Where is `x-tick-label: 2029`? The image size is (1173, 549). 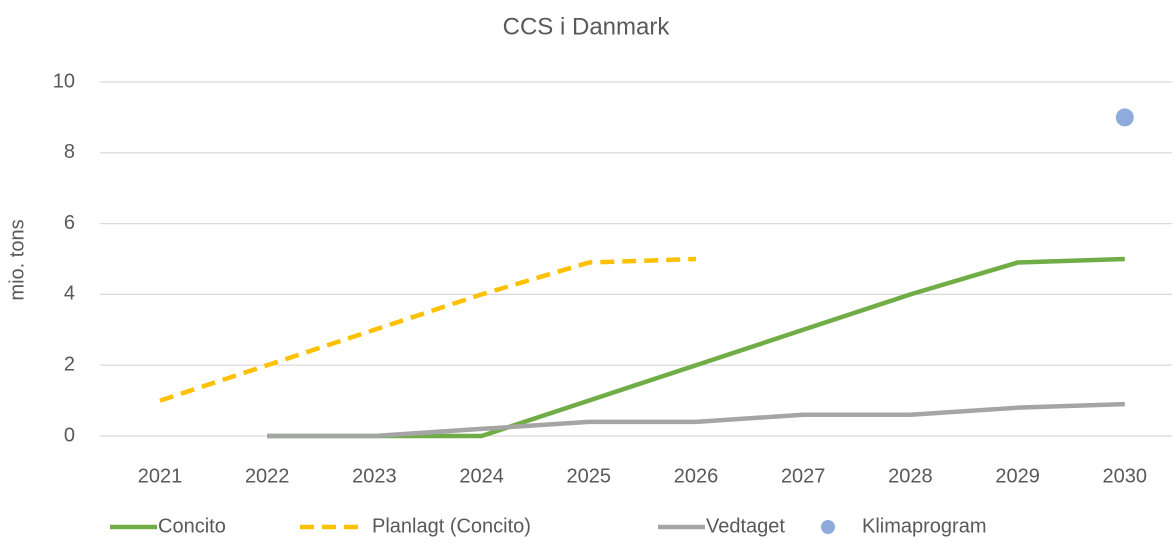 x-tick-label: 2029 is located at coordinates (1017, 476).